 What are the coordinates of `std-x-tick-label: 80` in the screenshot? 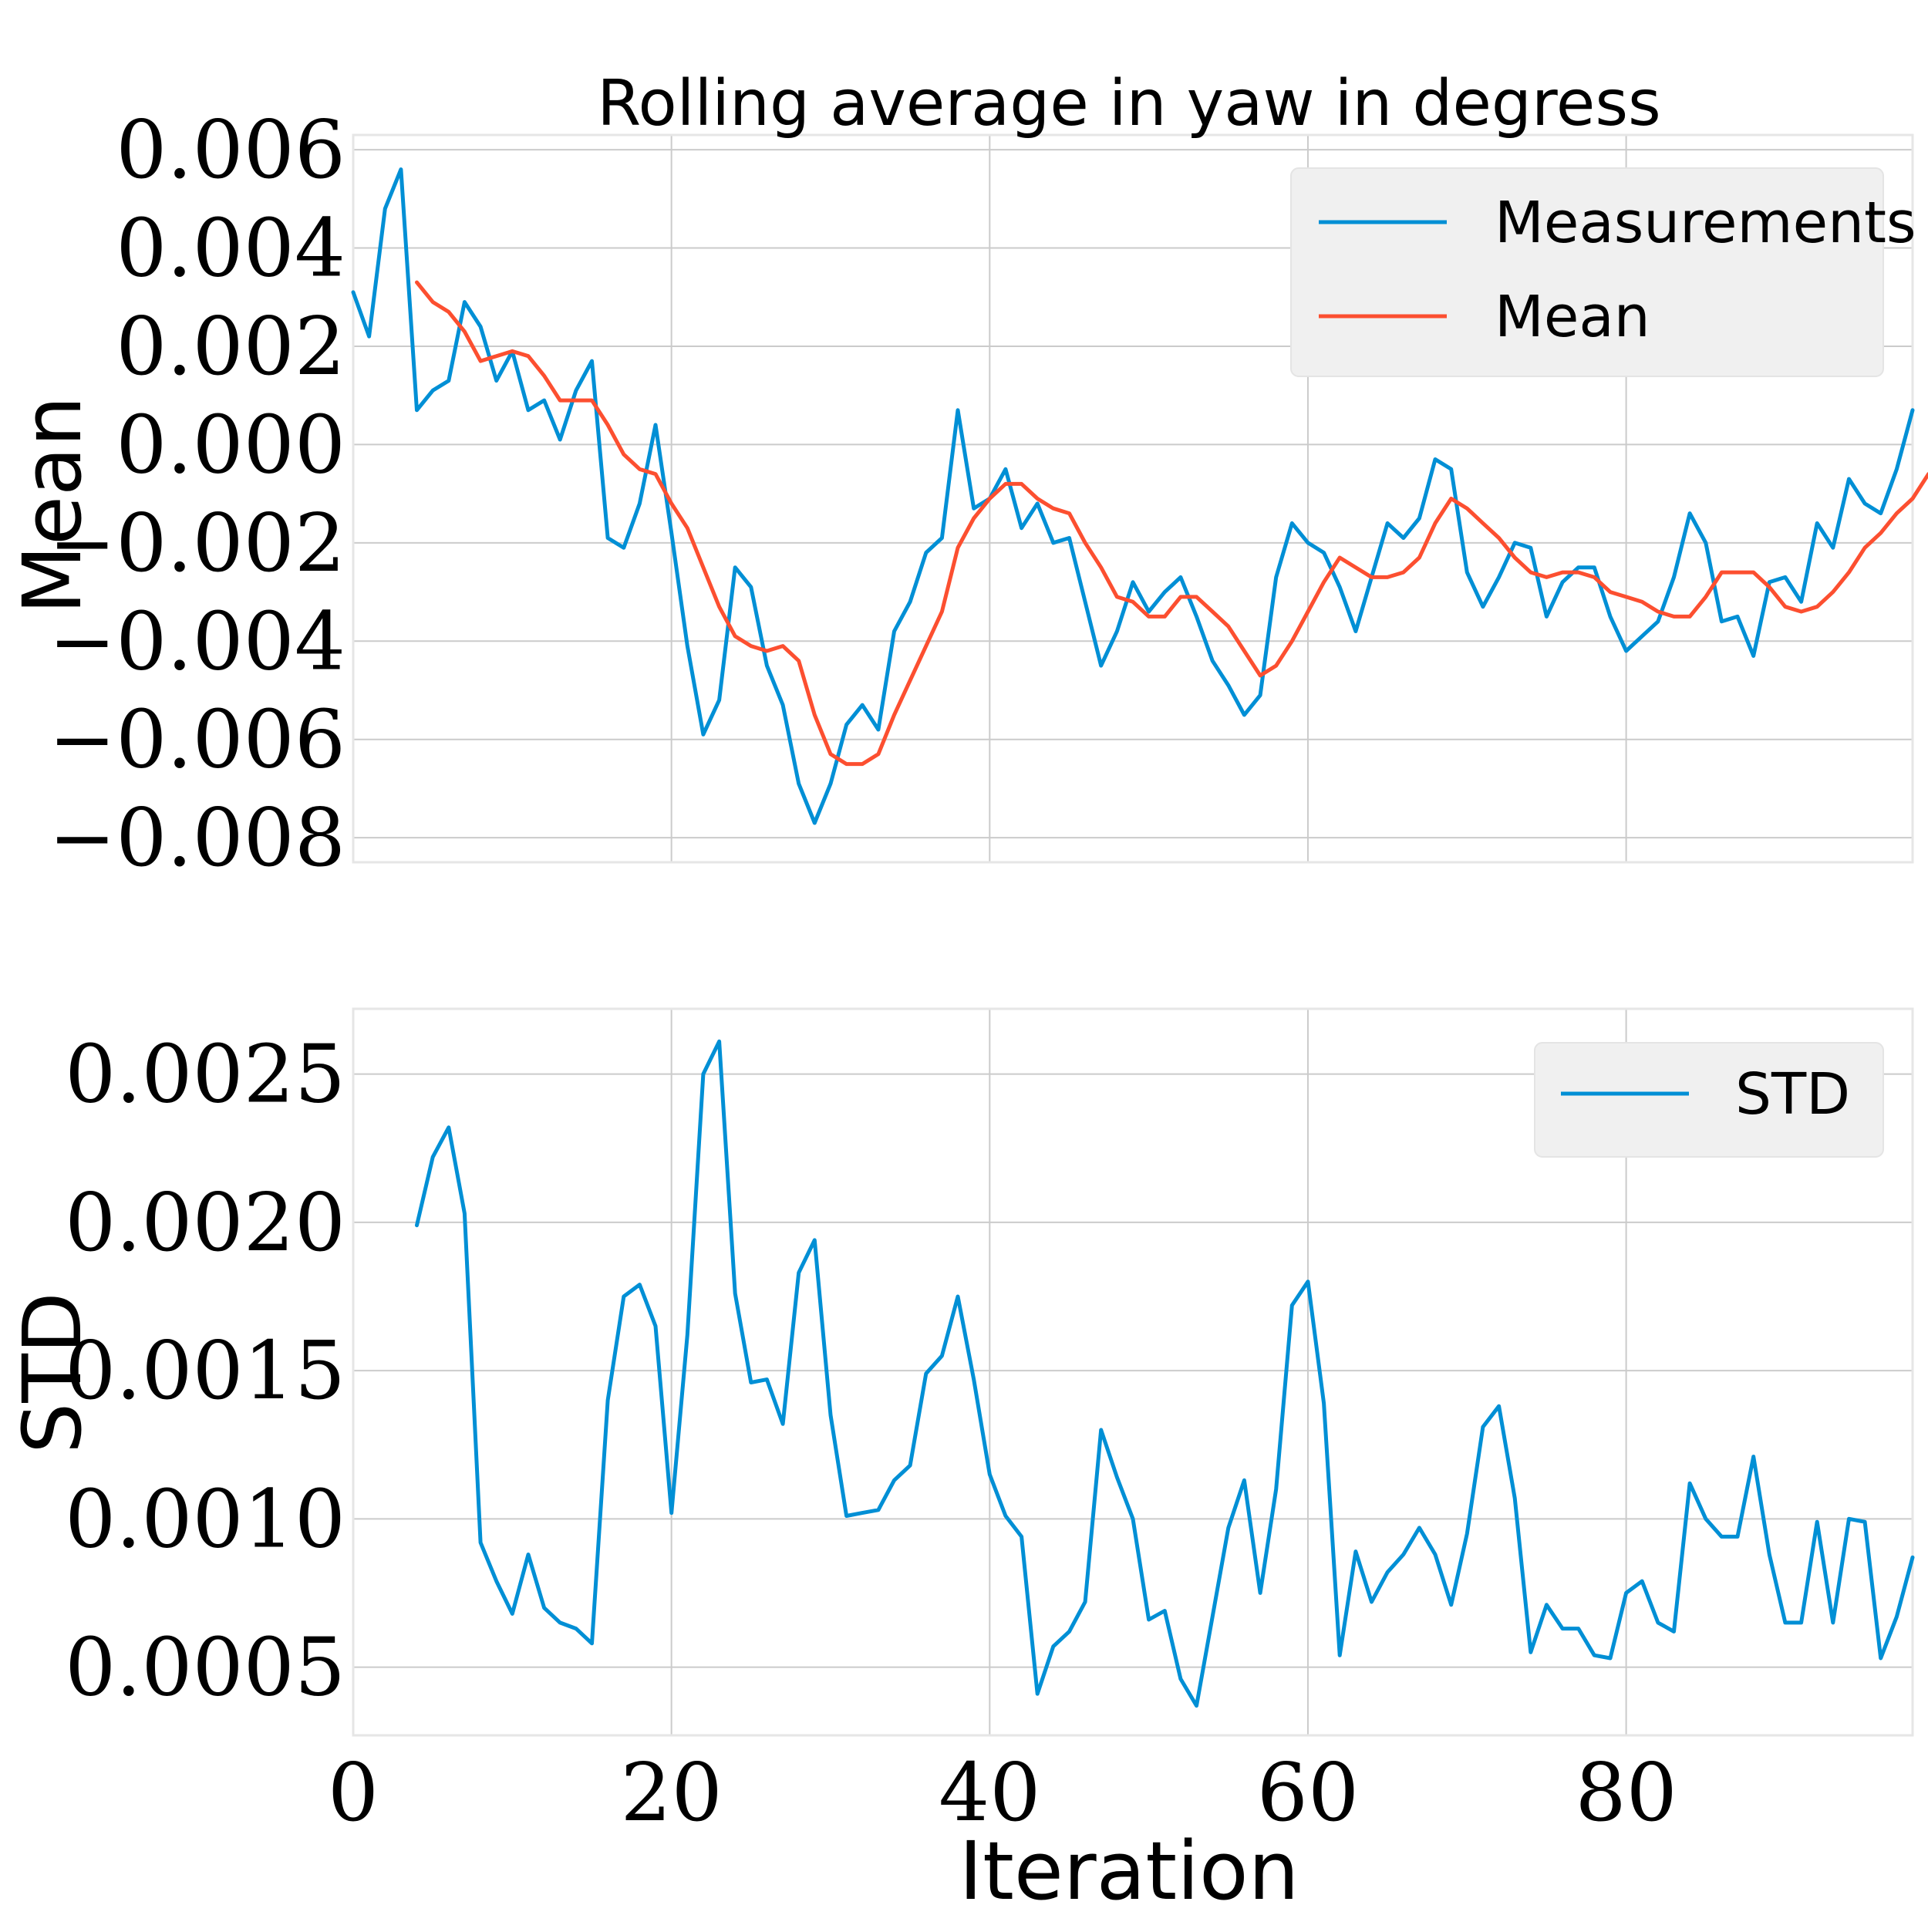 It's located at (1626, 1792).